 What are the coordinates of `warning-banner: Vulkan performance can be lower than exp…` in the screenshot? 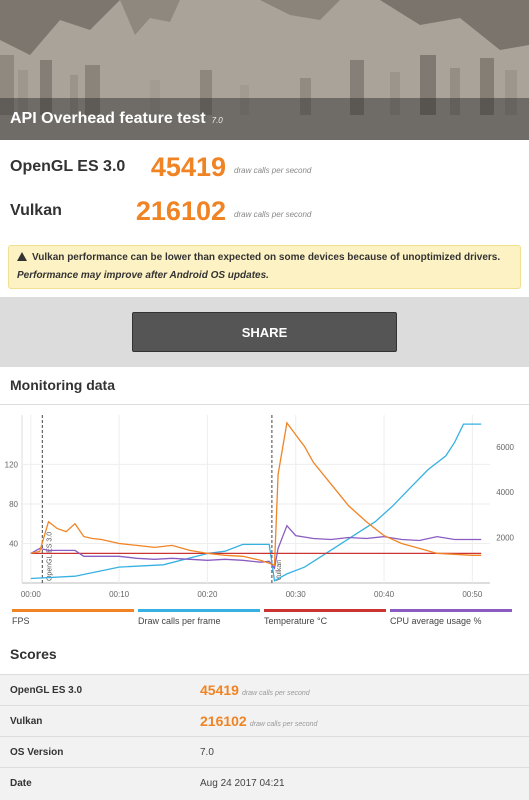 It's located at (264, 267).